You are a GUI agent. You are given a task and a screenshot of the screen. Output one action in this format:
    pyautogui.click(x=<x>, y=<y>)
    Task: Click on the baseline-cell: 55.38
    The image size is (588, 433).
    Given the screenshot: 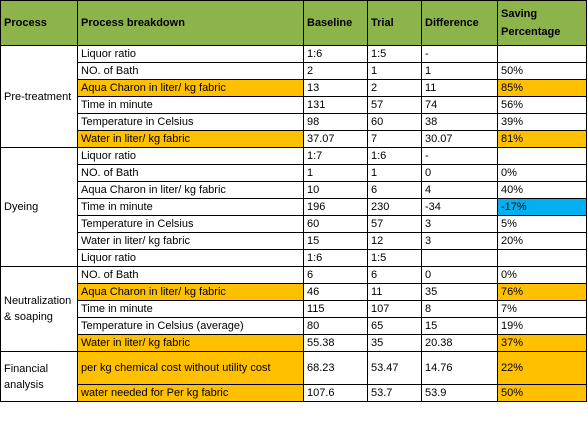 What is the action you would take?
    pyautogui.click(x=335, y=343)
    